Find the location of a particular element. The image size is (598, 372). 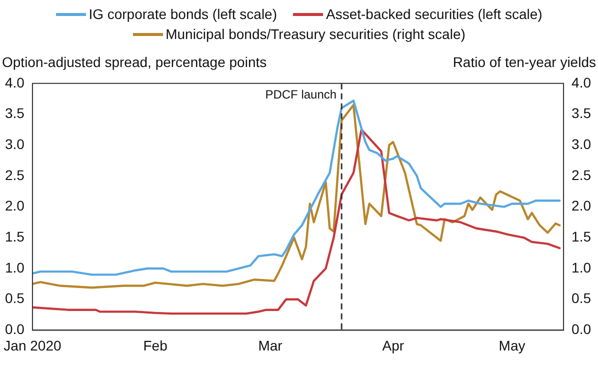

legend-label: Municipal bonds/Treasury securities (right scale) is located at coordinates (316, 34).